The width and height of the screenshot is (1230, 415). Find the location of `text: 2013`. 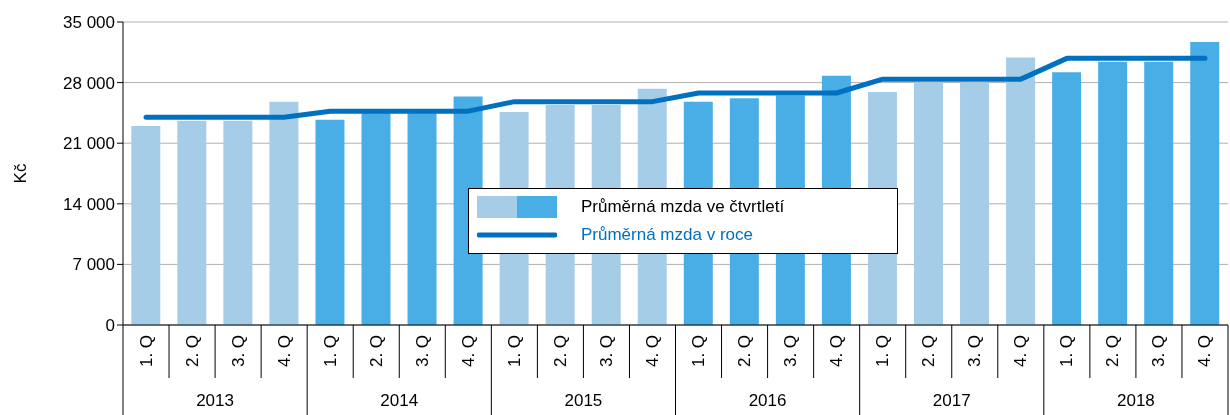

text: 2013 is located at coordinates (215, 400).